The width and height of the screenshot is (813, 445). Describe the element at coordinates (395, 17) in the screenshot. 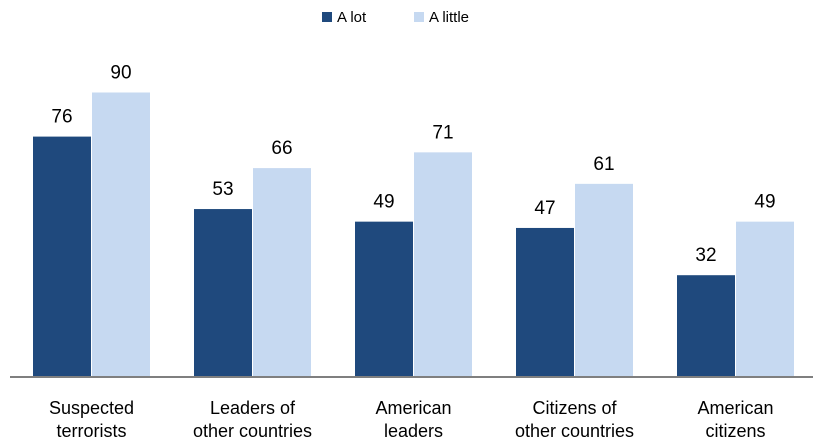

I see `legend: A lot A little` at that location.